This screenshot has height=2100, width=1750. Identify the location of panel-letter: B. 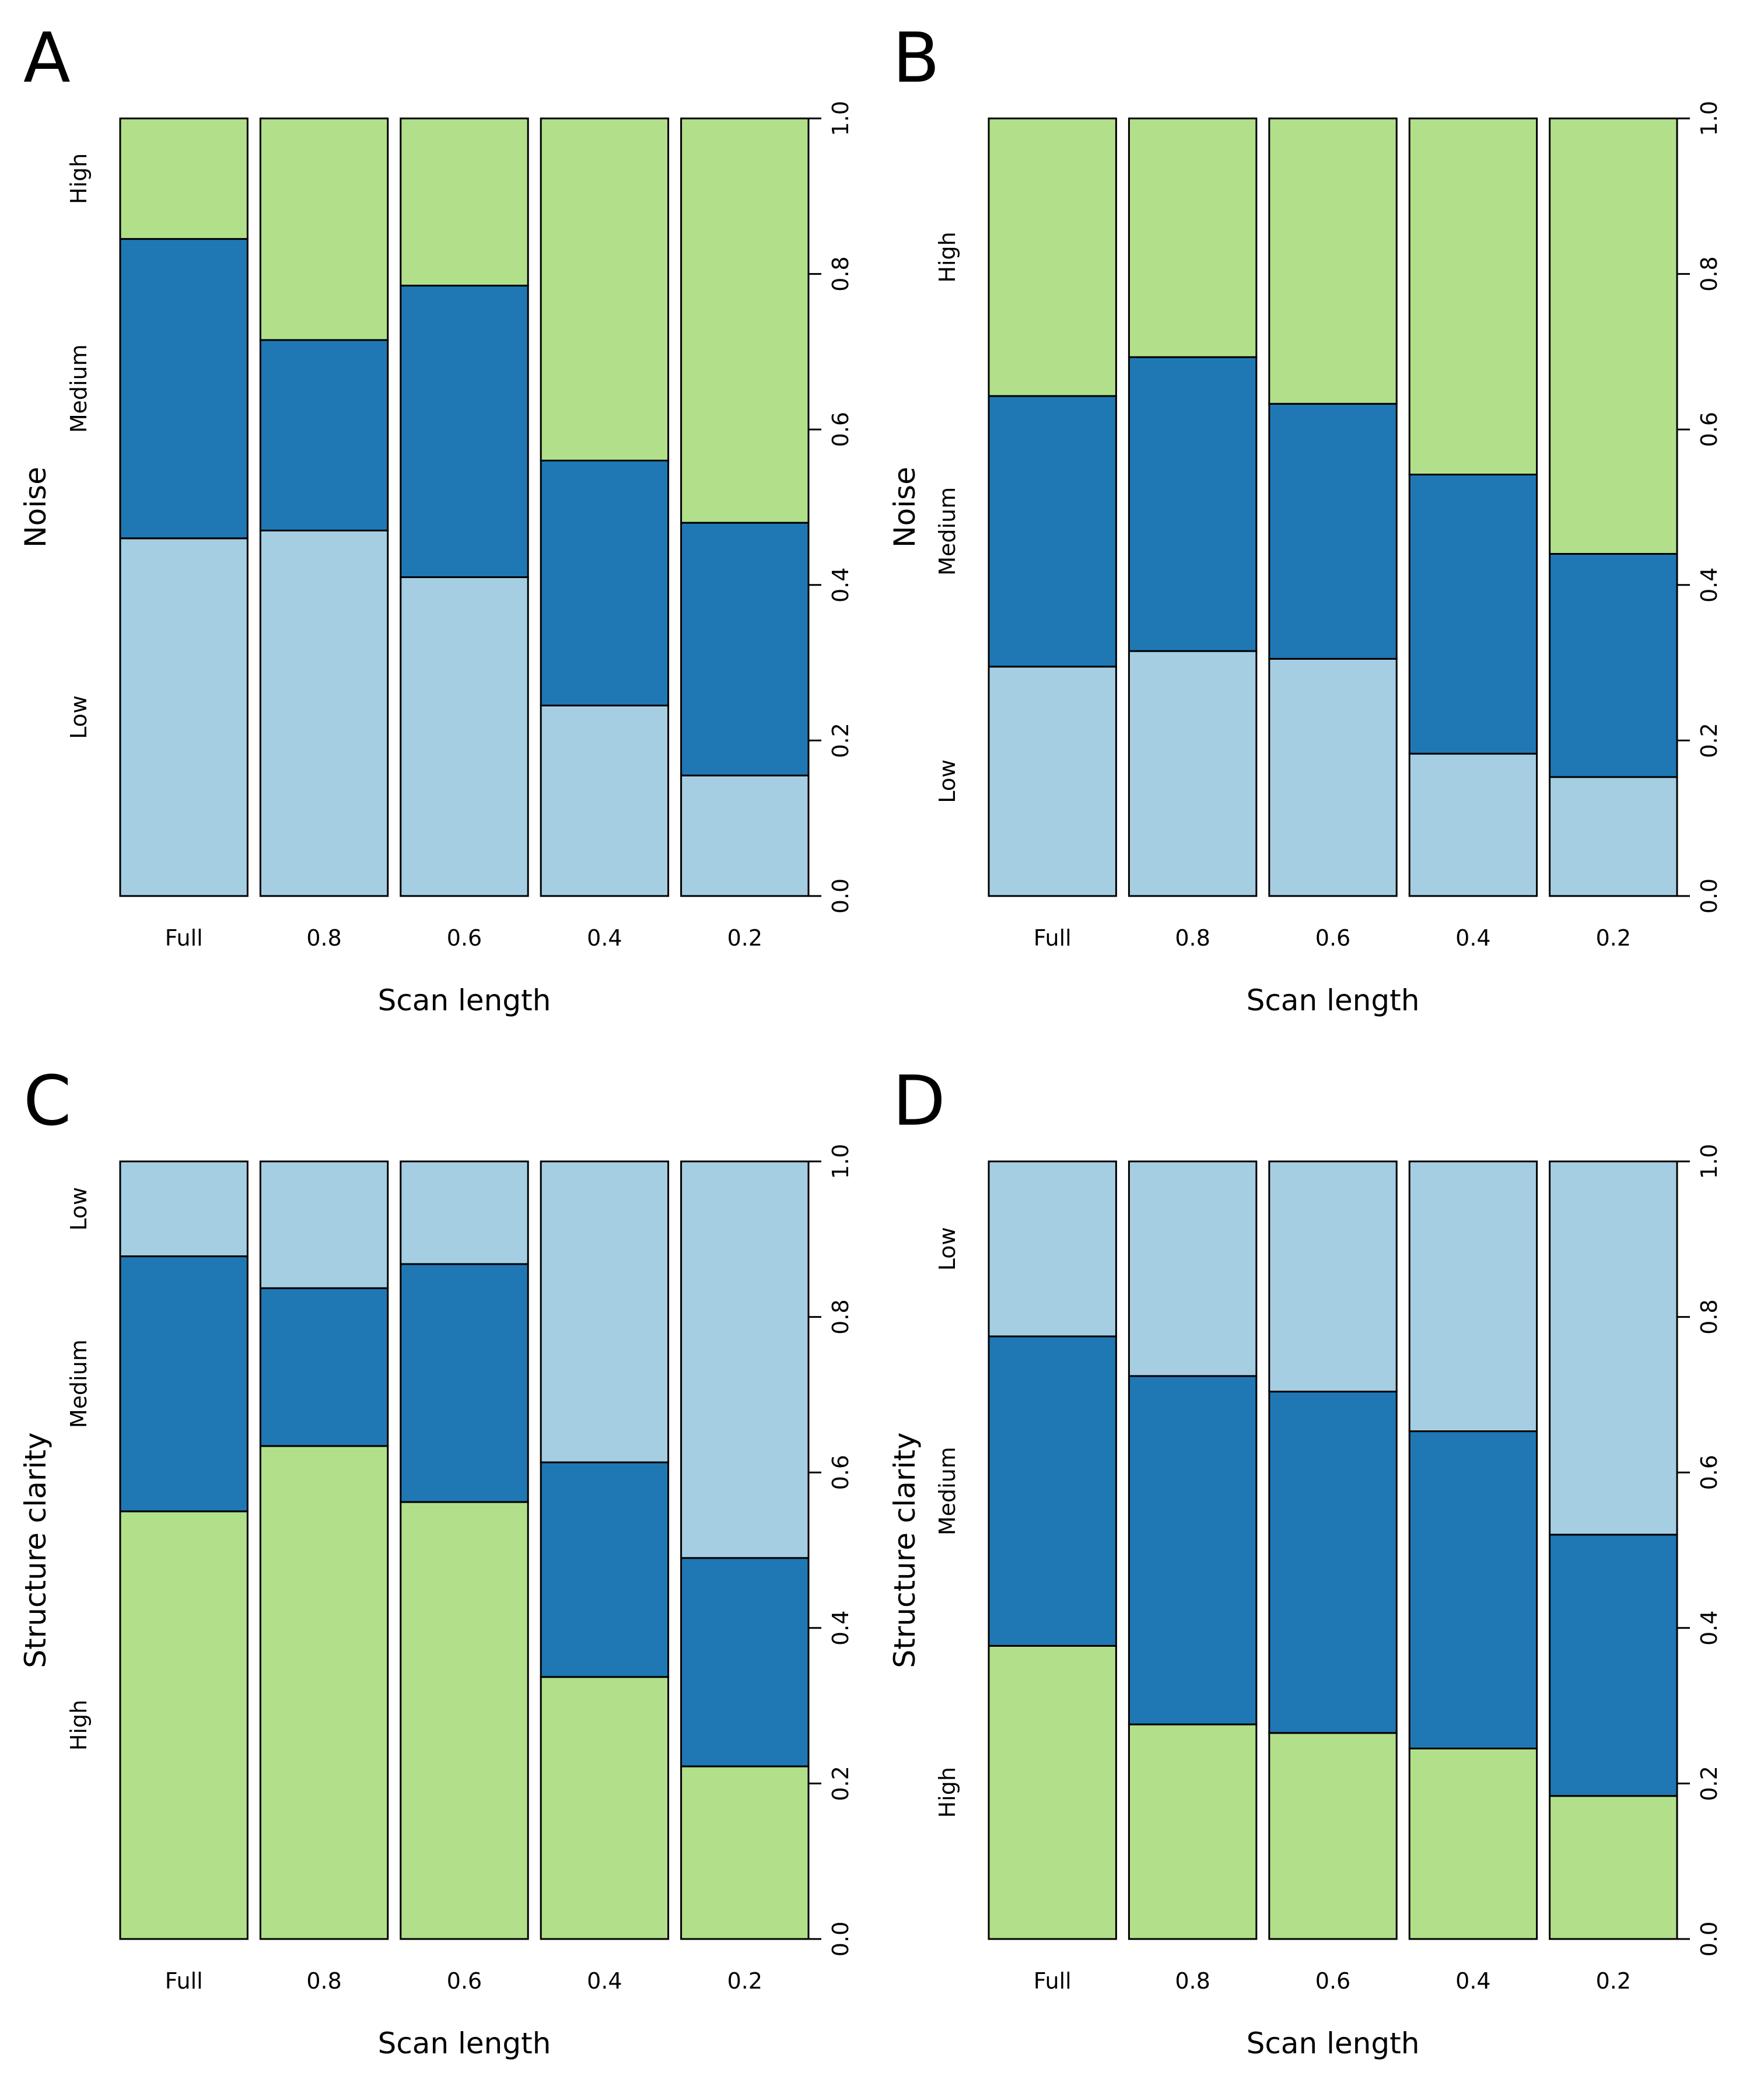
(916, 58).